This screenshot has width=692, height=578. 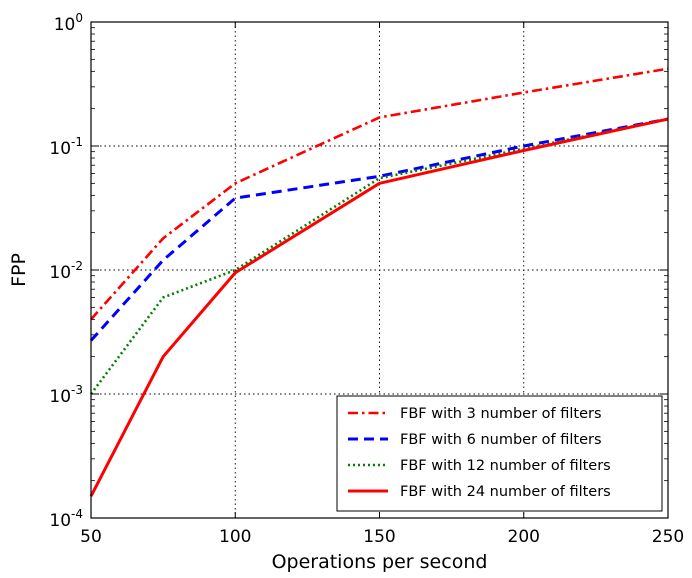 What do you see at coordinates (501, 414) in the screenshot?
I see `legend-label-1: FBF with 3 number of filters` at bounding box center [501, 414].